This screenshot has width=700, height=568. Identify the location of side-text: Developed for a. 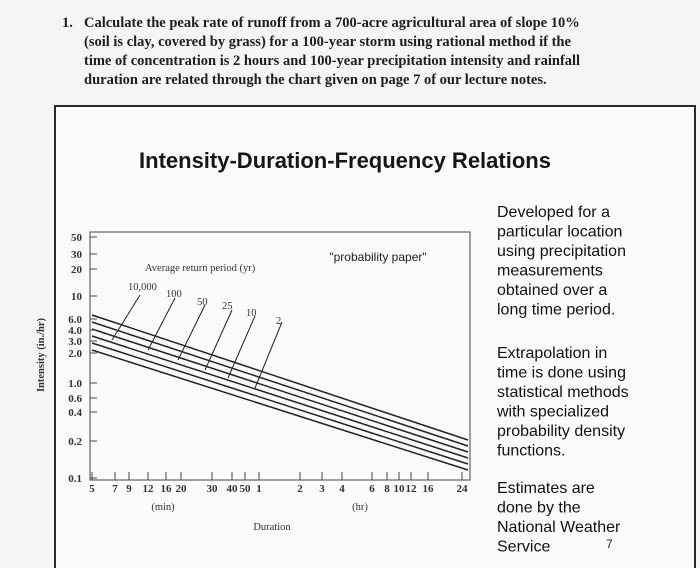
(553, 212).